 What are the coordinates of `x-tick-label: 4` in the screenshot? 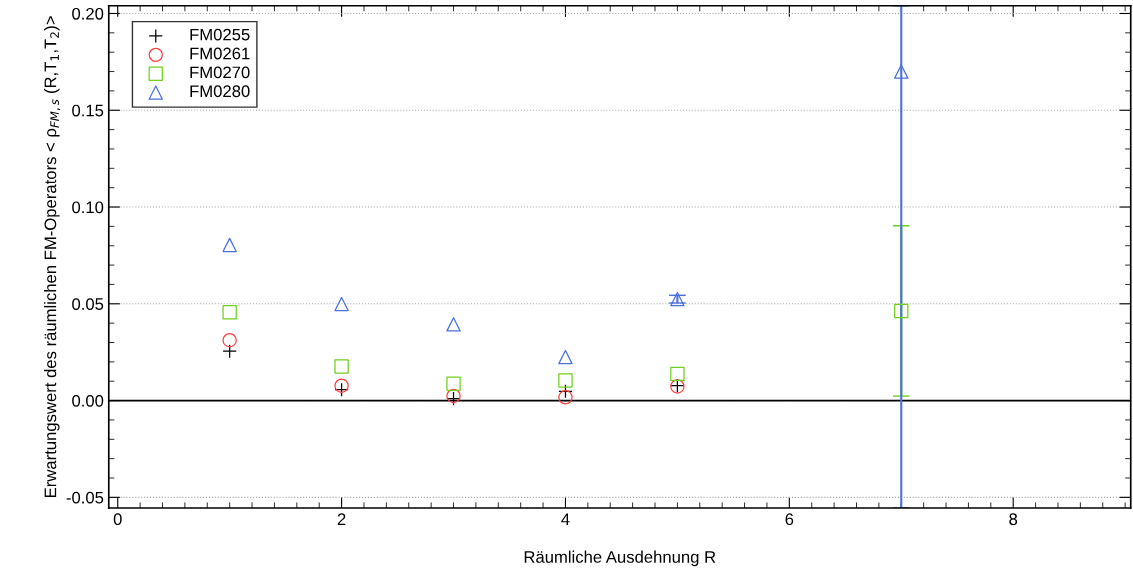 It's located at (565, 519).